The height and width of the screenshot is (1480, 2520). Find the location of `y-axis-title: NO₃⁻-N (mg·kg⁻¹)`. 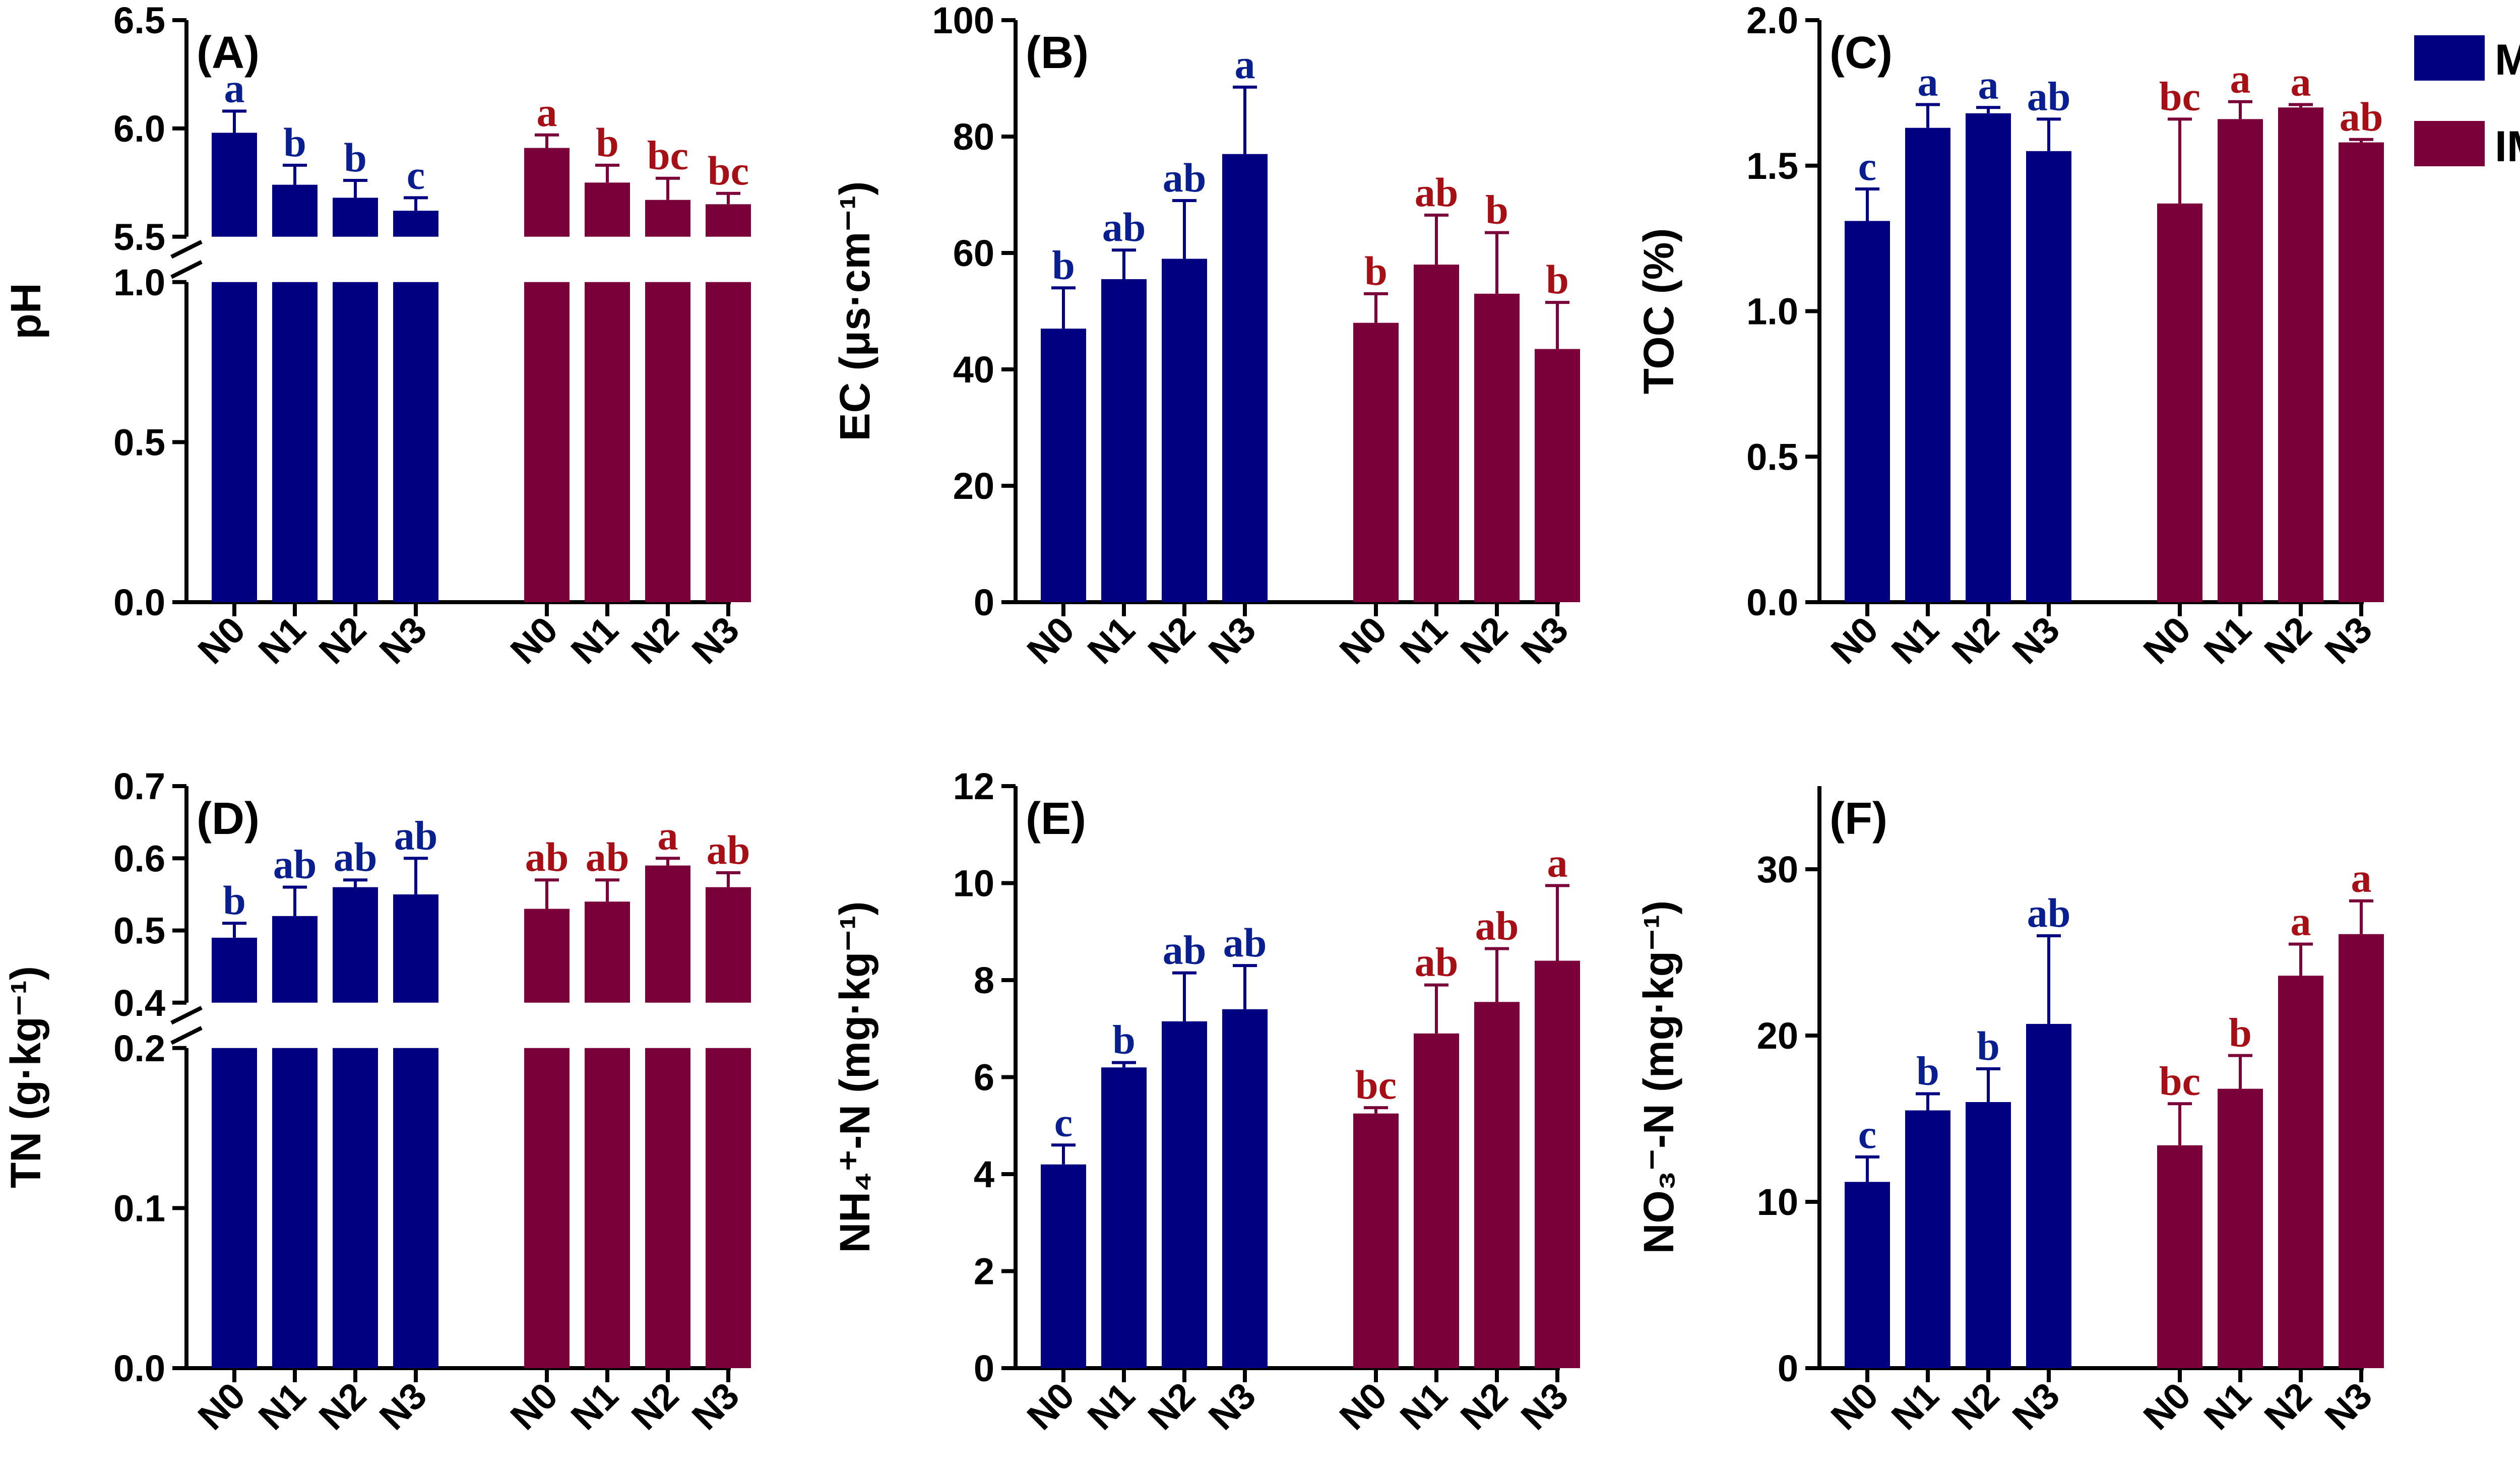

y-axis-title: NO₃⁻-N (mg·kg⁻¹) is located at coordinates (1658, 1077).